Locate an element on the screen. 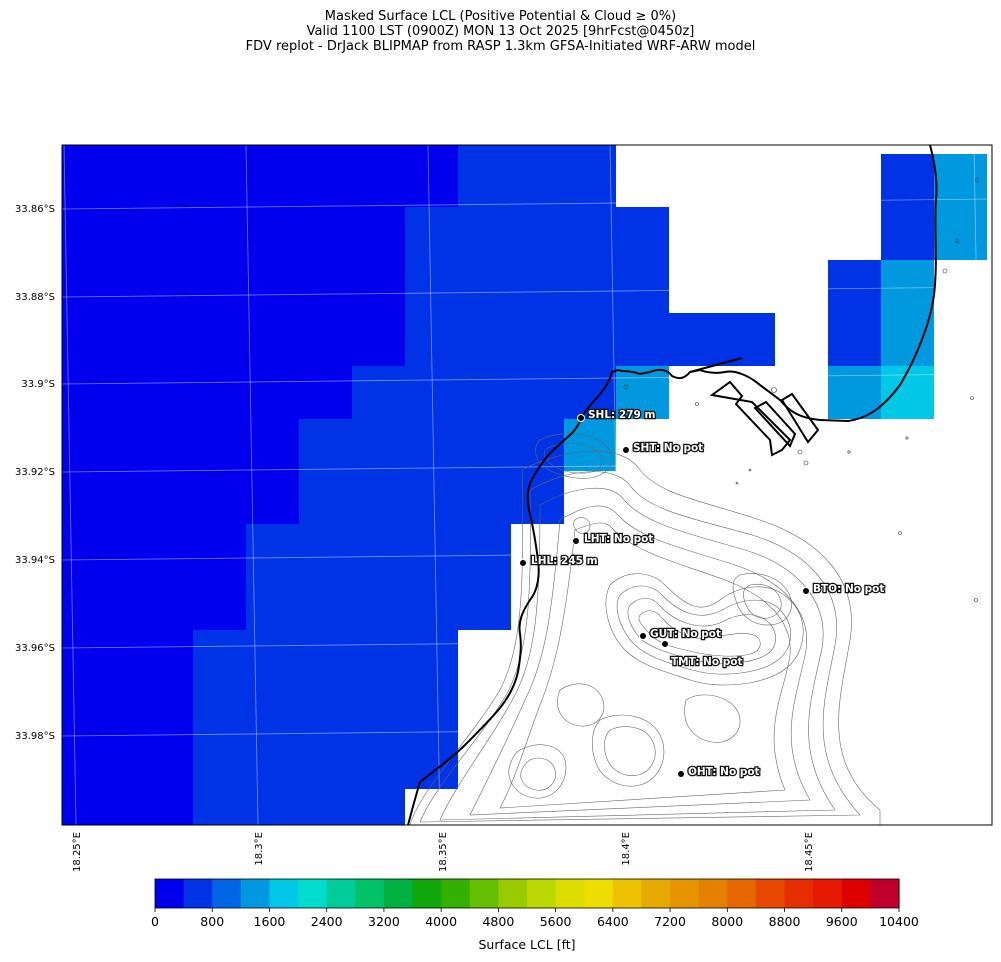  lat-tick-label: 33.94°S is located at coordinates (35, 560).